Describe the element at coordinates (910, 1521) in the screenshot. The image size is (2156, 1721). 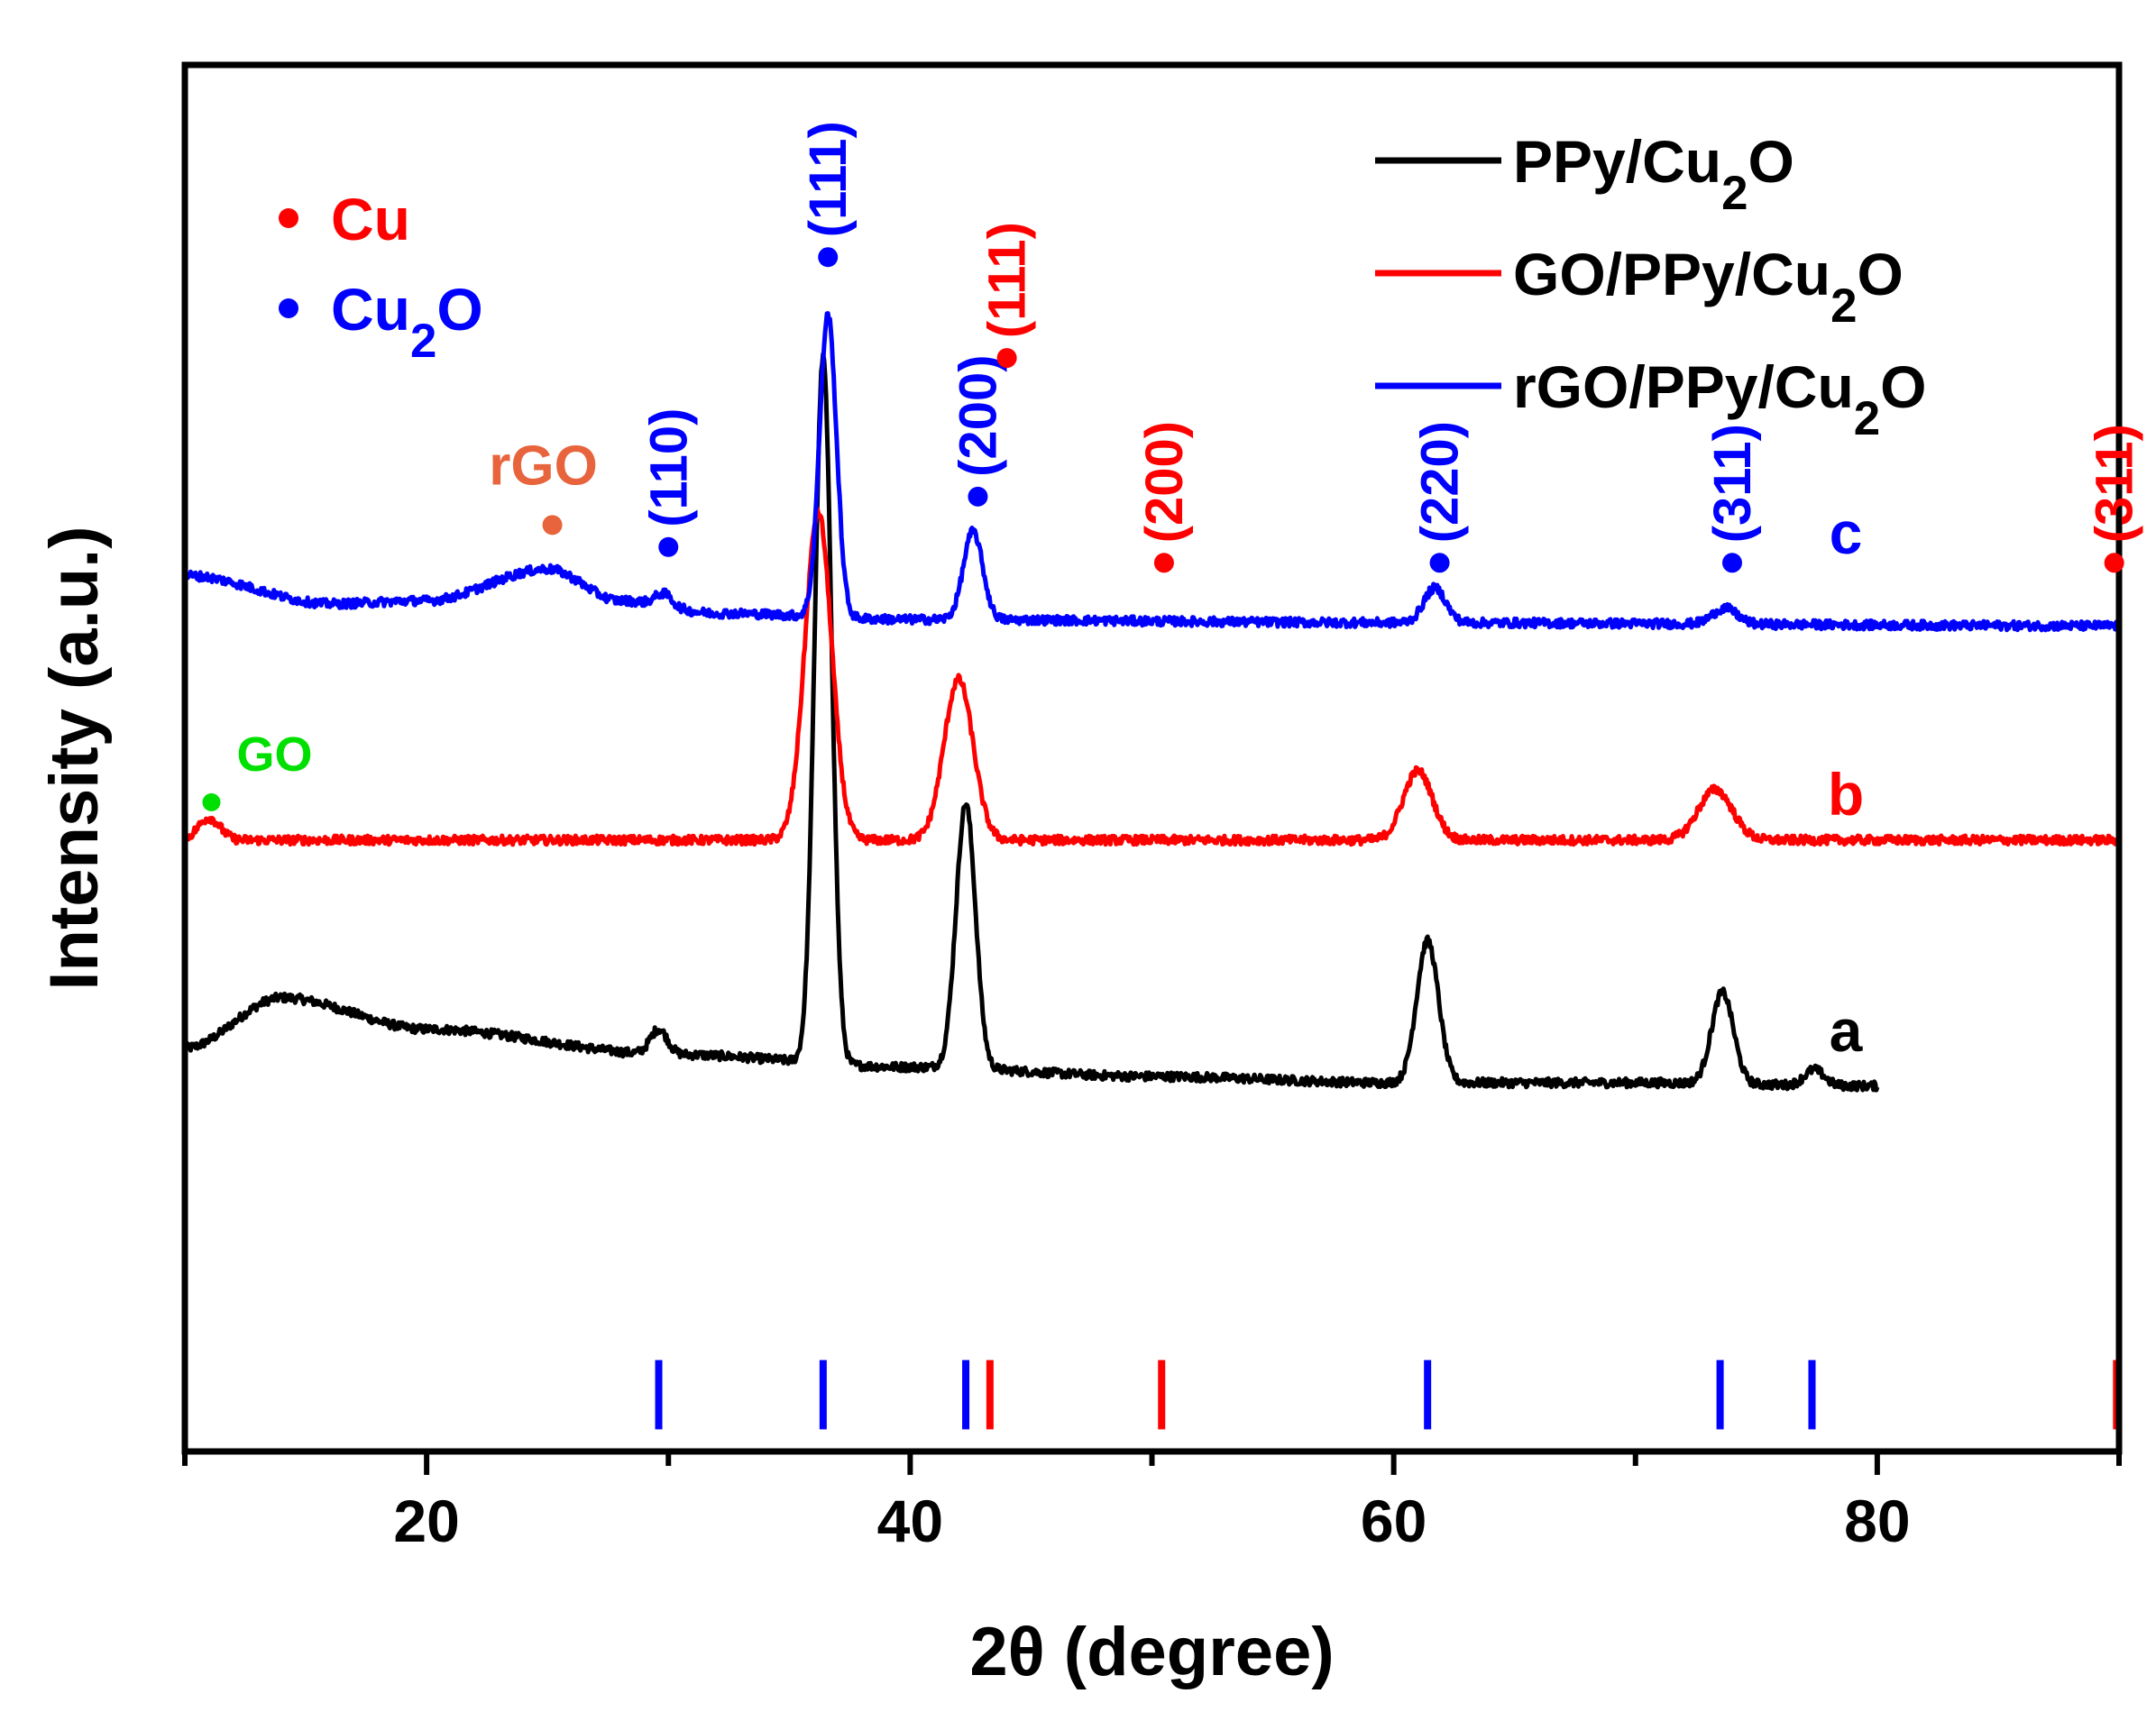
I see `x-tick-label: 40` at that location.